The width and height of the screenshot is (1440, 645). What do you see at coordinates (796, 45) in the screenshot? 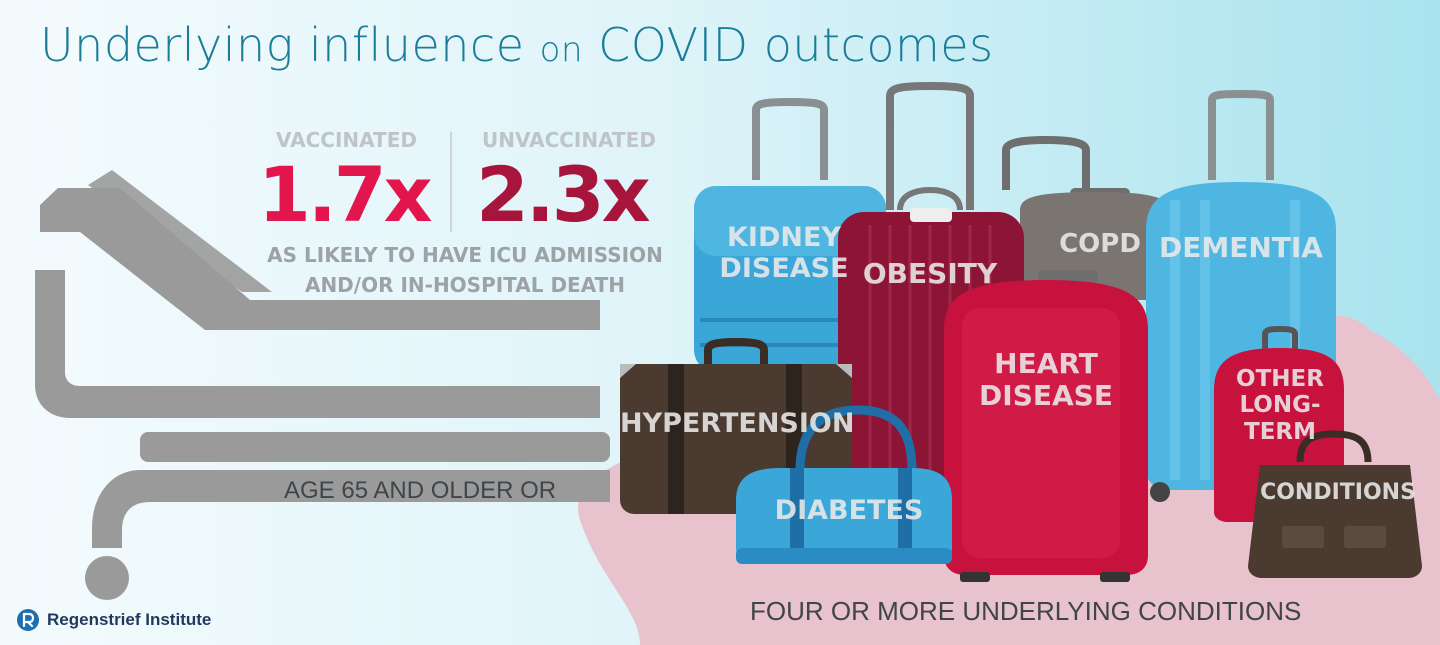
I see `title-tail: COVID outcomes` at bounding box center [796, 45].